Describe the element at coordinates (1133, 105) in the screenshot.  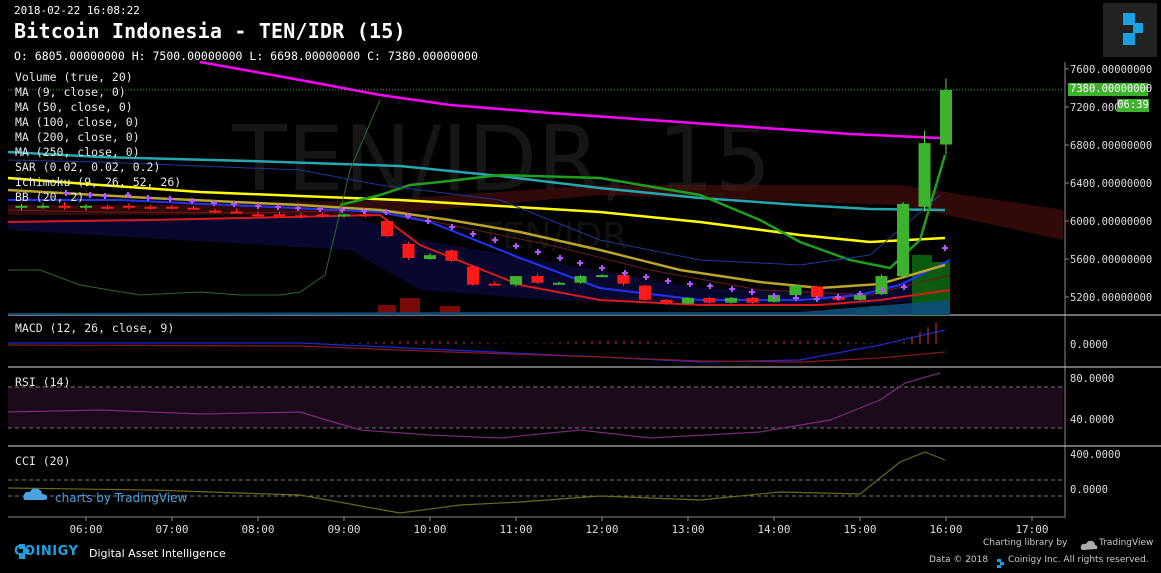
I see `countdown-label: 06:39` at that location.